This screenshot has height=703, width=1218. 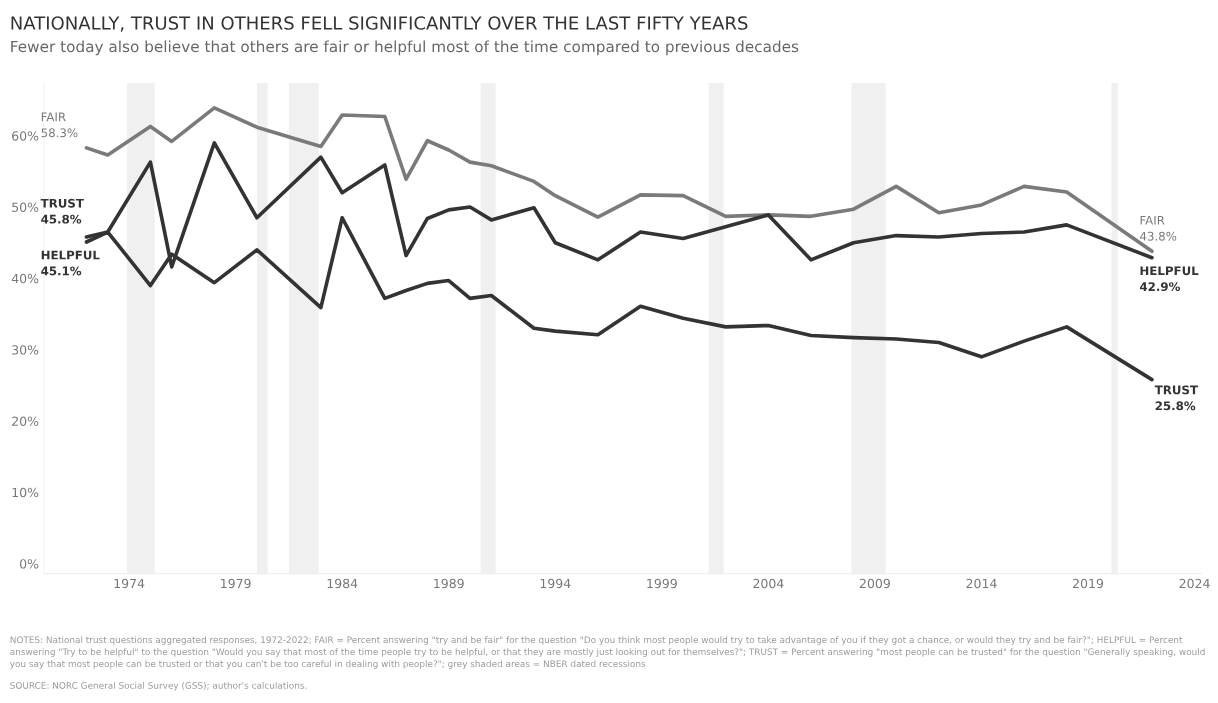 I want to click on x-tick-label: 1989, so click(x=449, y=583).